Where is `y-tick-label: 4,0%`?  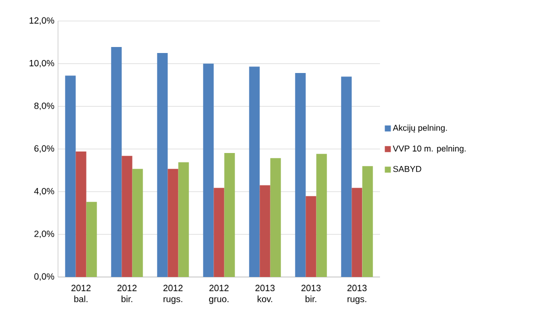
y-tick-label: 4,0% is located at coordinates (44, 192).